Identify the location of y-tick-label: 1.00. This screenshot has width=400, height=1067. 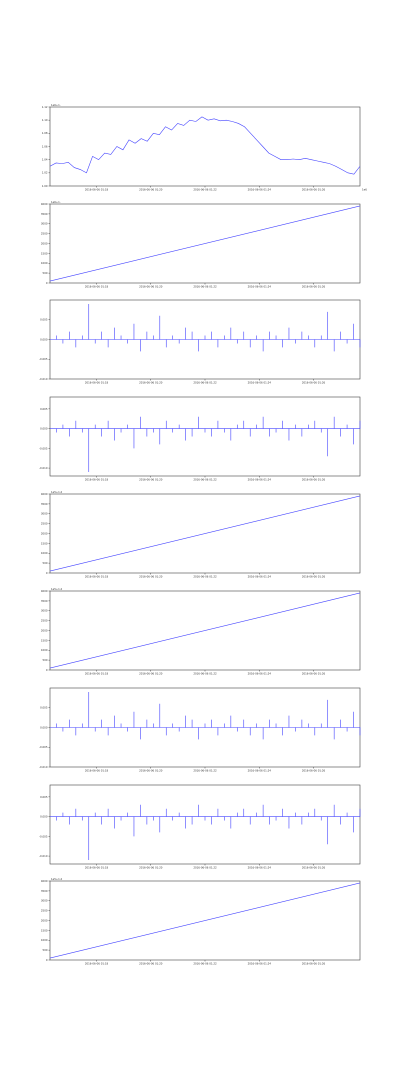
(45, 186).